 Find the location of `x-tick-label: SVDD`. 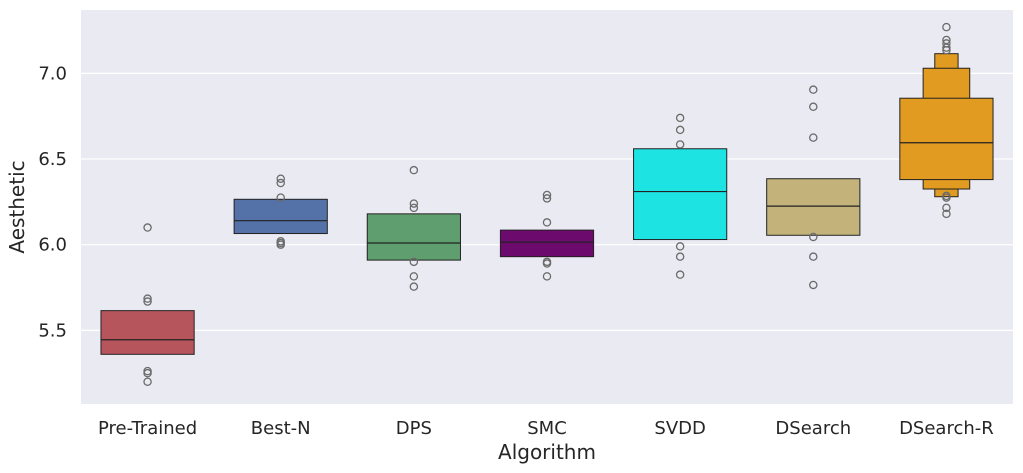

x-tick-label: SVDD is located at coordinates (679, 428).